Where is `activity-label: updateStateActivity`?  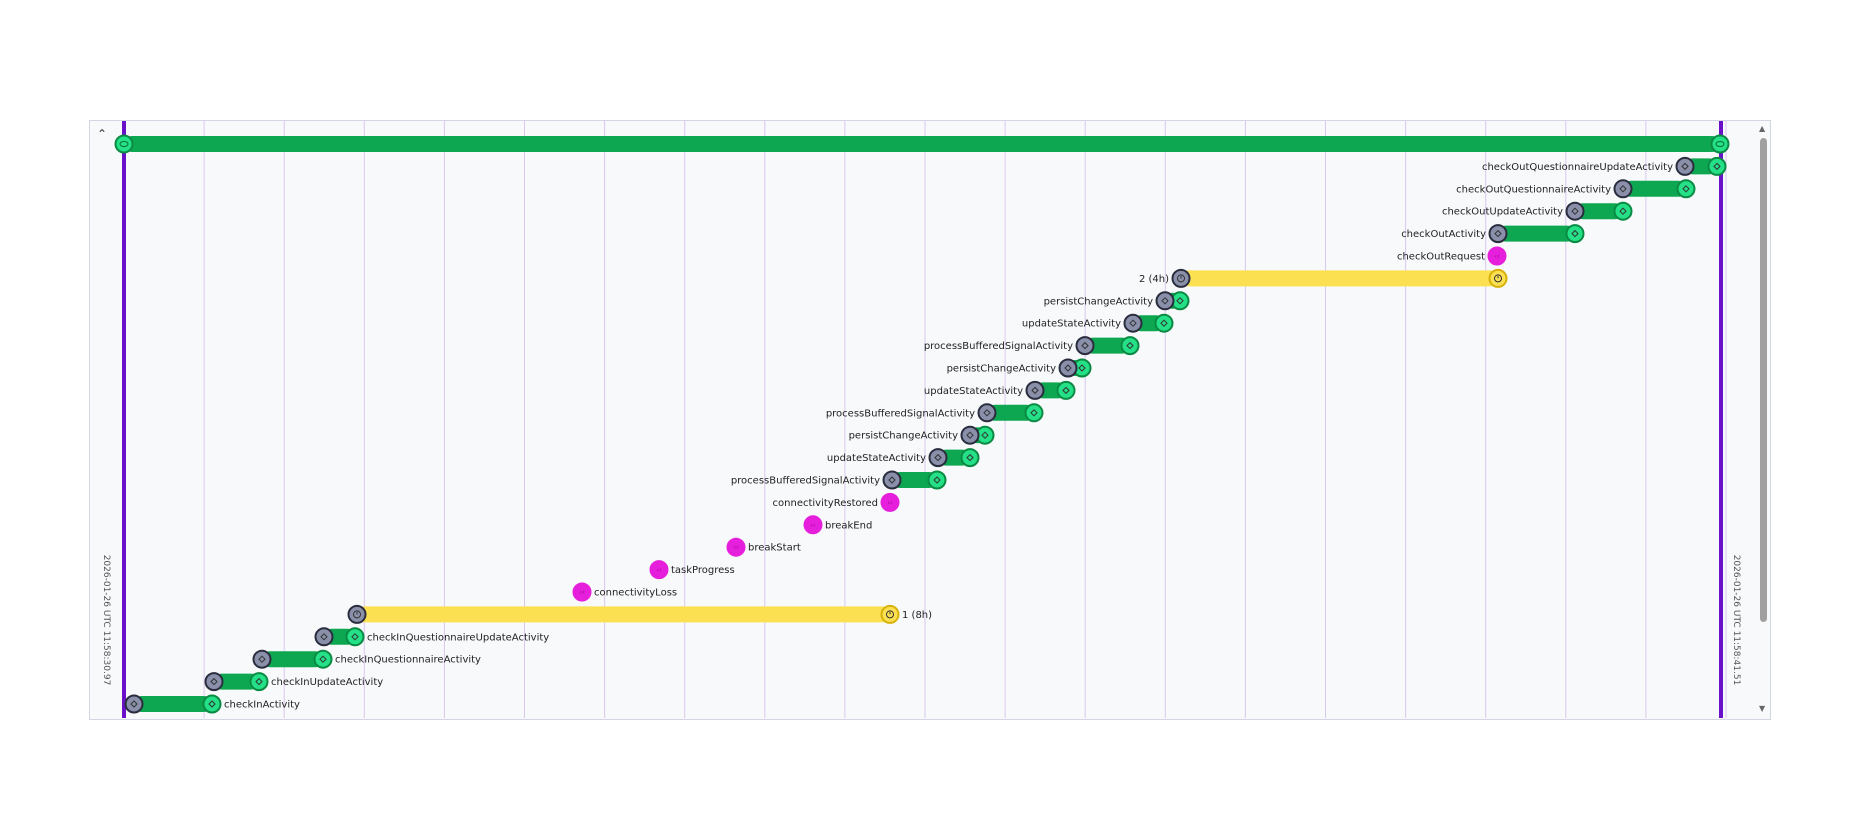 activity-label: updateStateActivity is located at coordinates (1071, 324).